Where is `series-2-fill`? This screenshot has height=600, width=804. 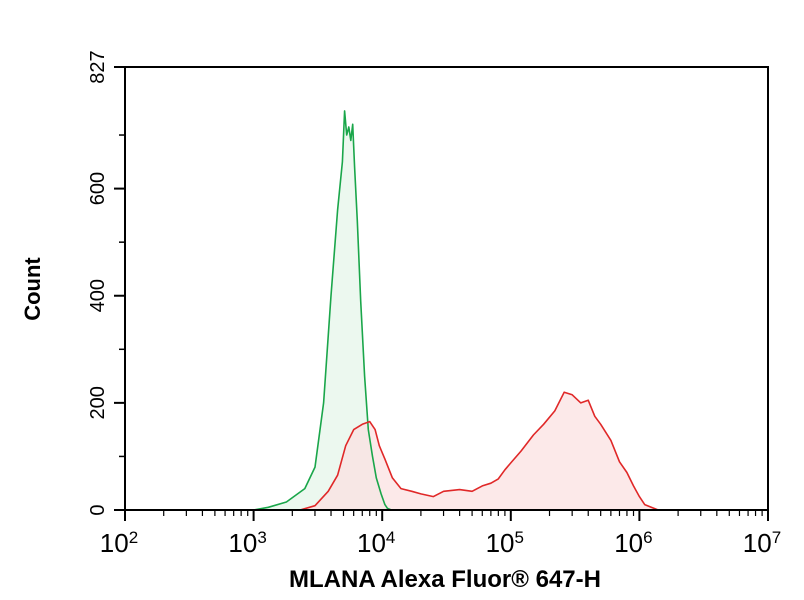
series-2-fill is located at coordinates (479, 451).